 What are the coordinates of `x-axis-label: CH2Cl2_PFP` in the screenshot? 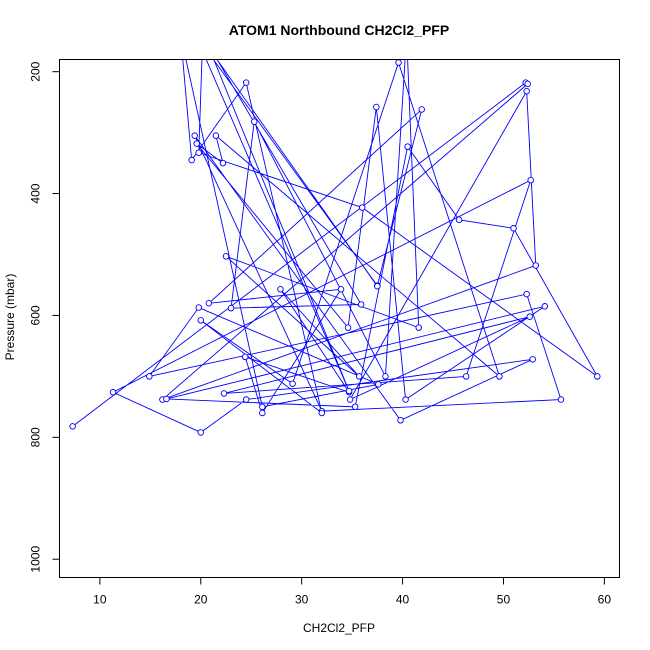 It's located at (339, 628).